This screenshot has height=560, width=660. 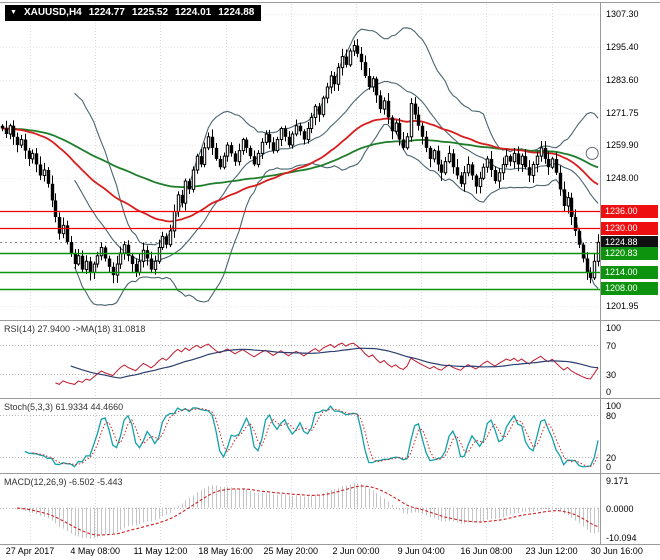 What do you see at coordinates (614, 406) in the screenshot?
I see `stoch-axis-label: 100` at bounding box center [614, 406].